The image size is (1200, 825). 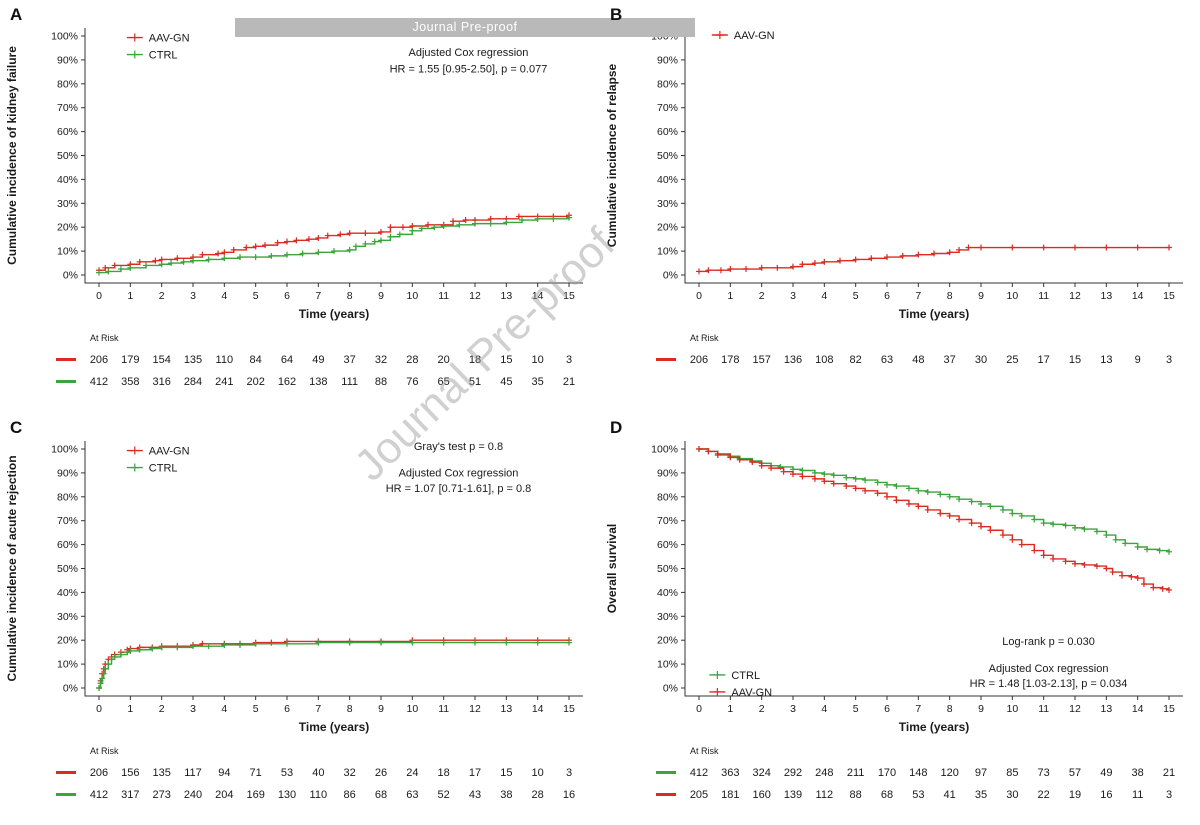 I want to click on svg-text: 63, so click(x=412, y=795).